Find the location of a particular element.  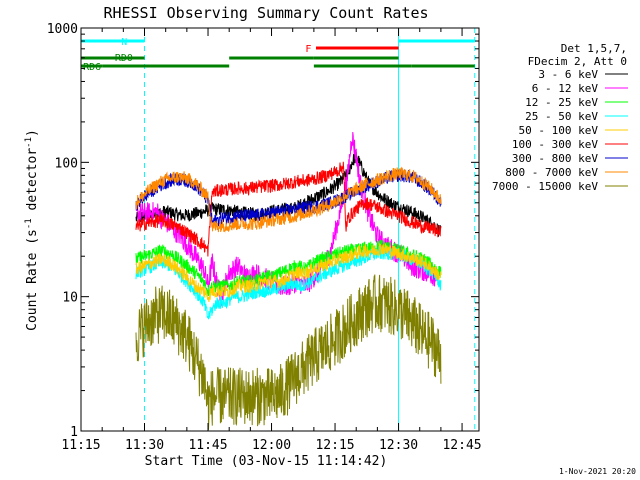

y-tick-label-0: 1 is located at coordinates (74, 432).